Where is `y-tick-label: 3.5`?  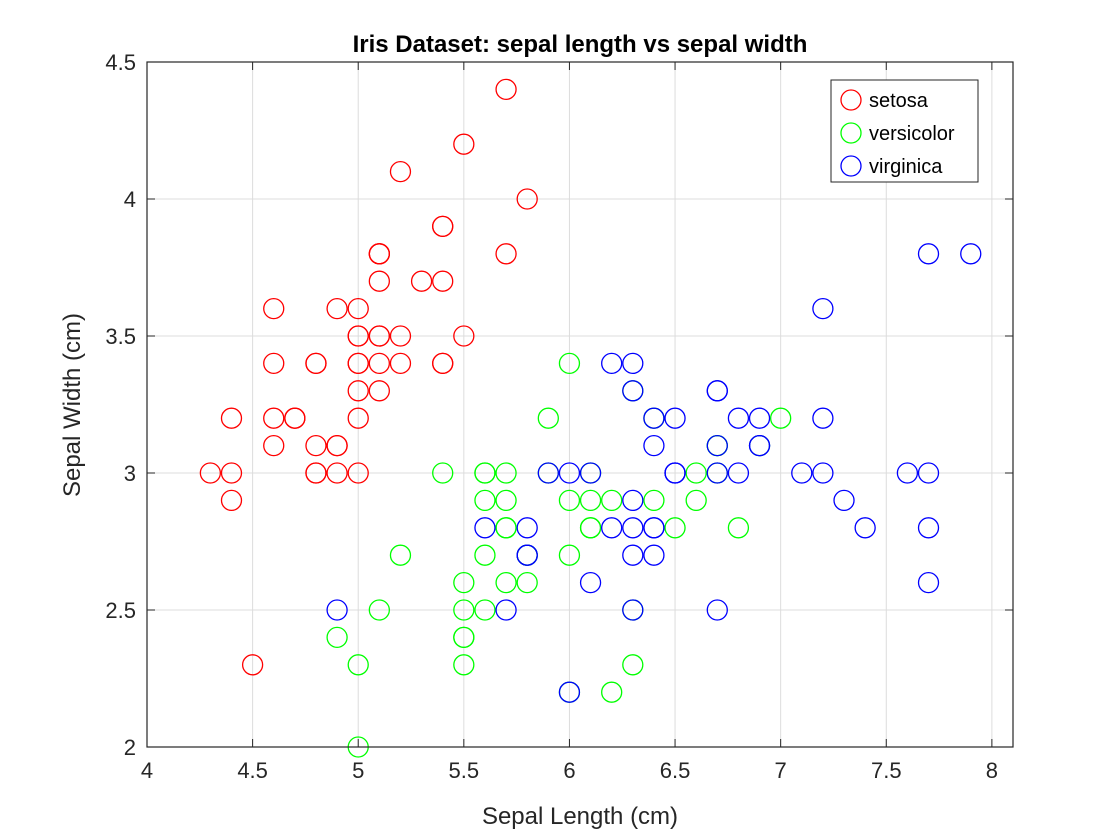
y-tick-label: 3.5 is located at coordinates (120, 336).